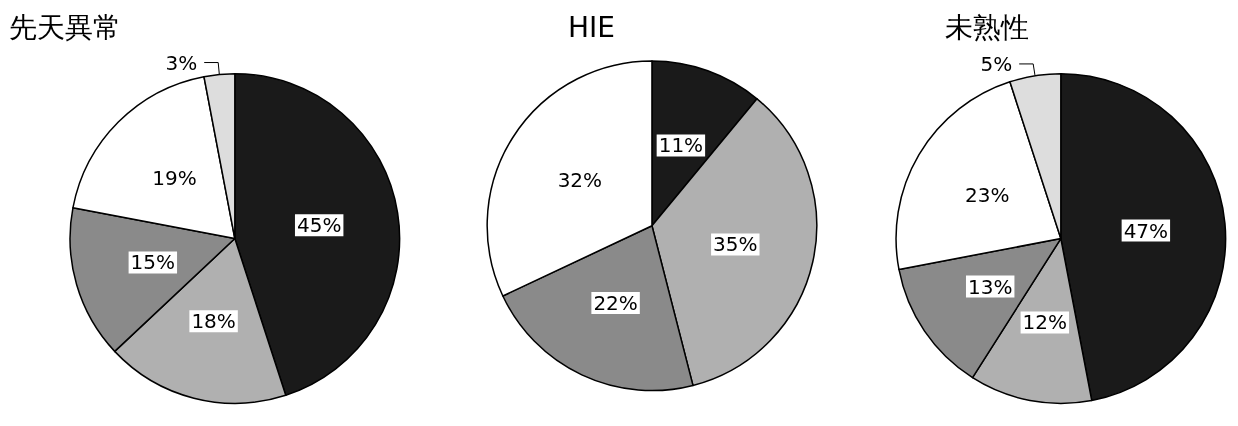 Image resolution: width=1238 pixels, height=426 pixels. What do you see at coordinates (681, 145) in the screenshot?
I see `data-label: 11%` at bounding box center [681, 145].